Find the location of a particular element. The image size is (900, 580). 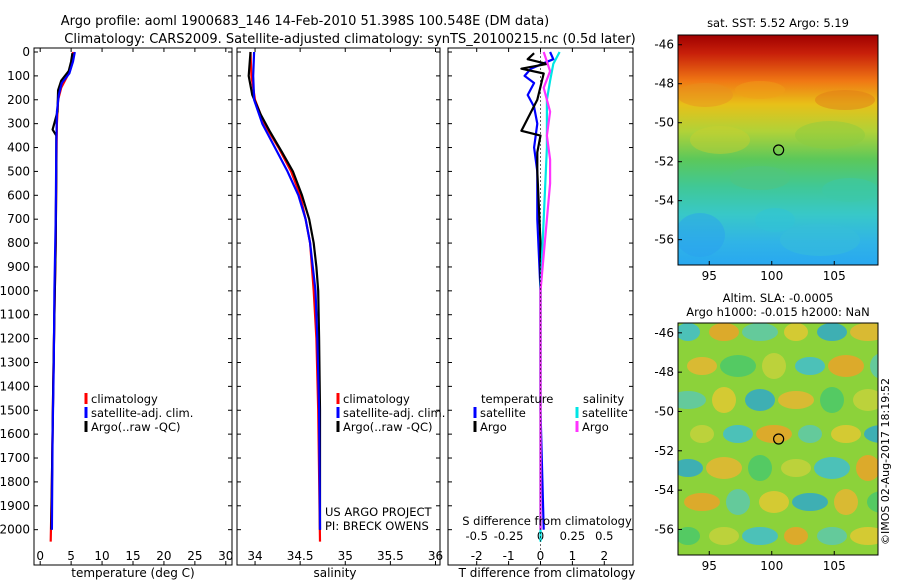

y-tick-label: 1400 is located at coordinates (15, 386).